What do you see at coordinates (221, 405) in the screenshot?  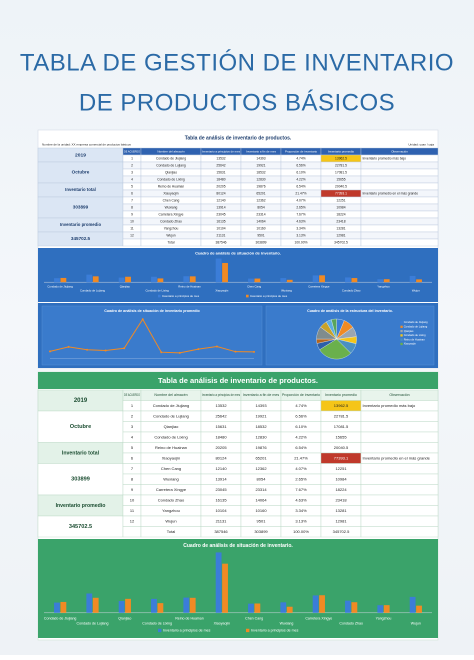 I see `cell-text: 13532` at bounding box center [221, 405].